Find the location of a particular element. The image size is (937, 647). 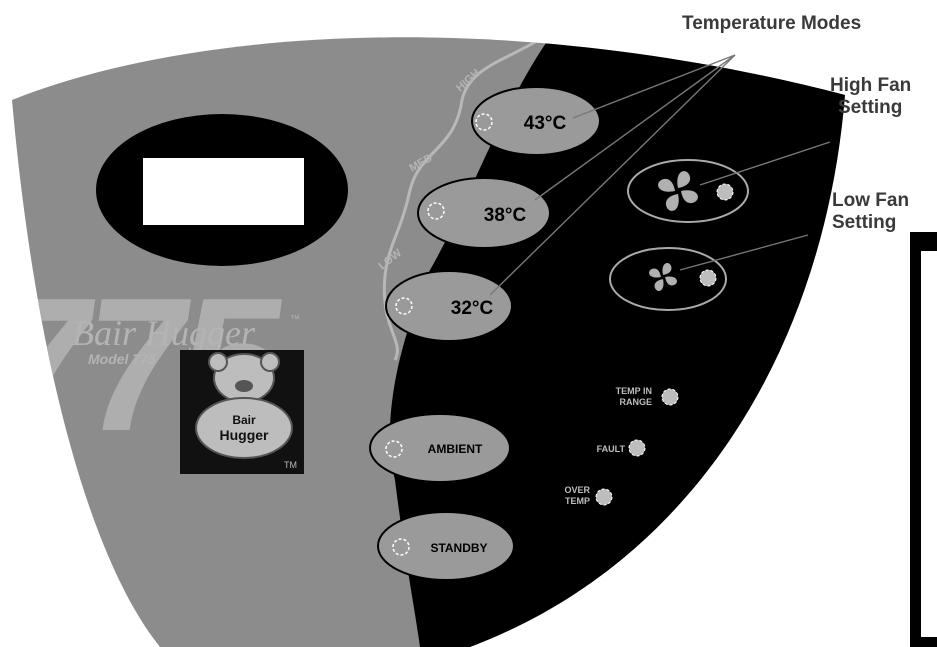

temp-high-label: 43°C is located at coordinates (545, 123).